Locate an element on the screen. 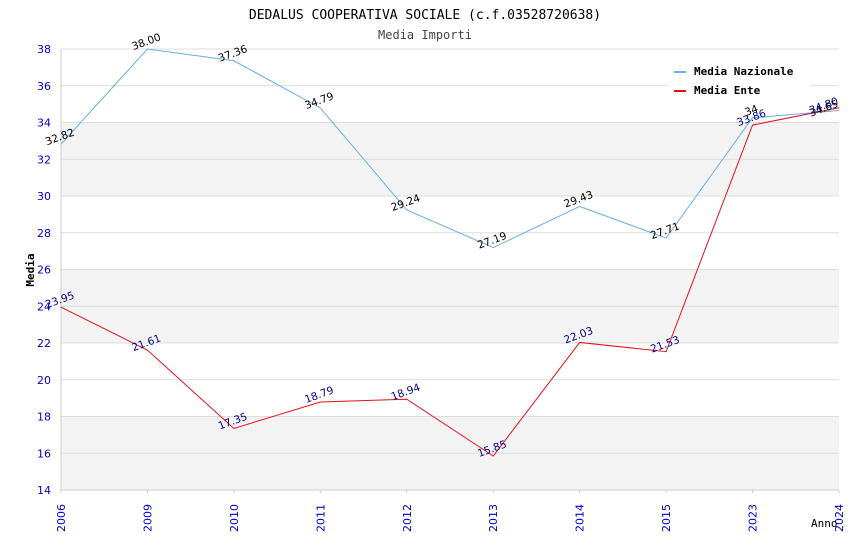  x-tick-label: 2011 is located at coordinates (320, 518).